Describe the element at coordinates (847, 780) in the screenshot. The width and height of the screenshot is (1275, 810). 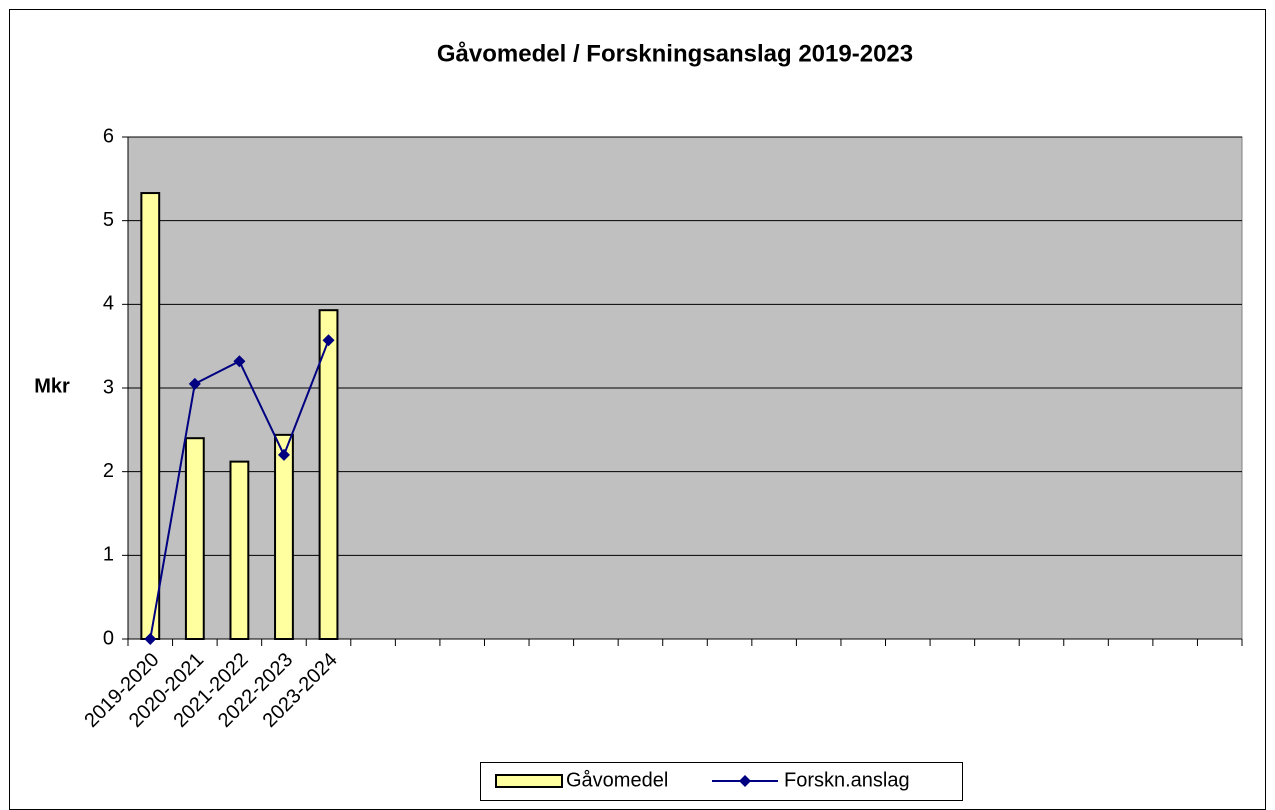
I see `legend-label: Forskn.anslag` at that location.